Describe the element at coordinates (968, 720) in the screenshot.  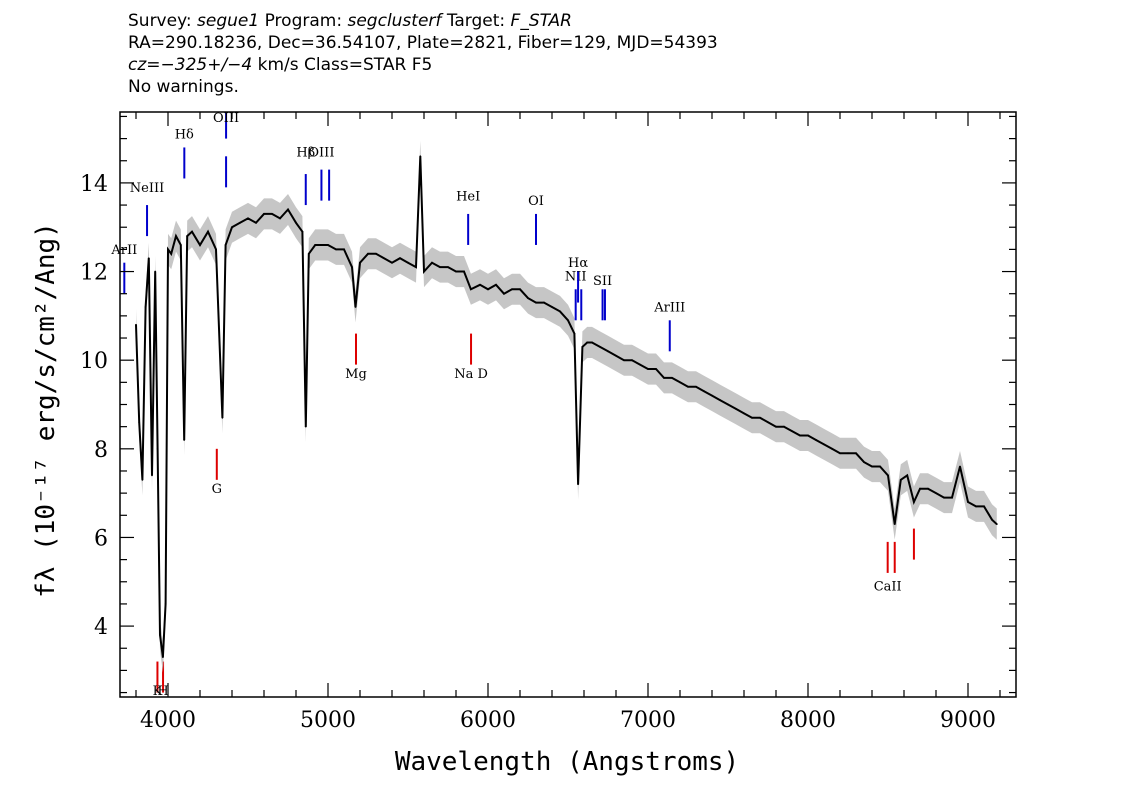
I see `x-tick-label: 9000` at that location.